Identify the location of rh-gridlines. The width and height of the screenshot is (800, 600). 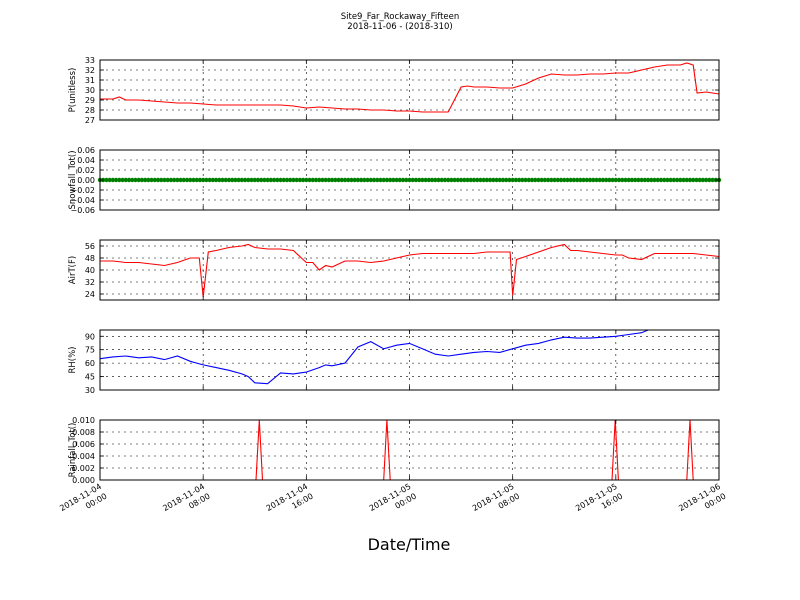
(409, 360).